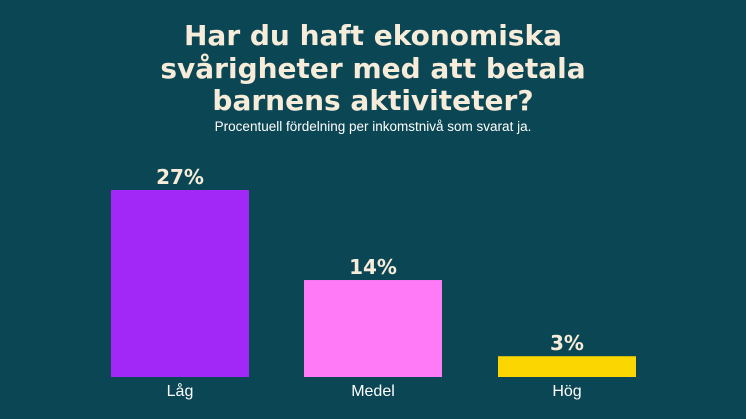 The width and height of the screenshot is (746, 419). Describe the element at coordinates (567, 343) in the screenshot. I see `value-label: 3%` at that location.